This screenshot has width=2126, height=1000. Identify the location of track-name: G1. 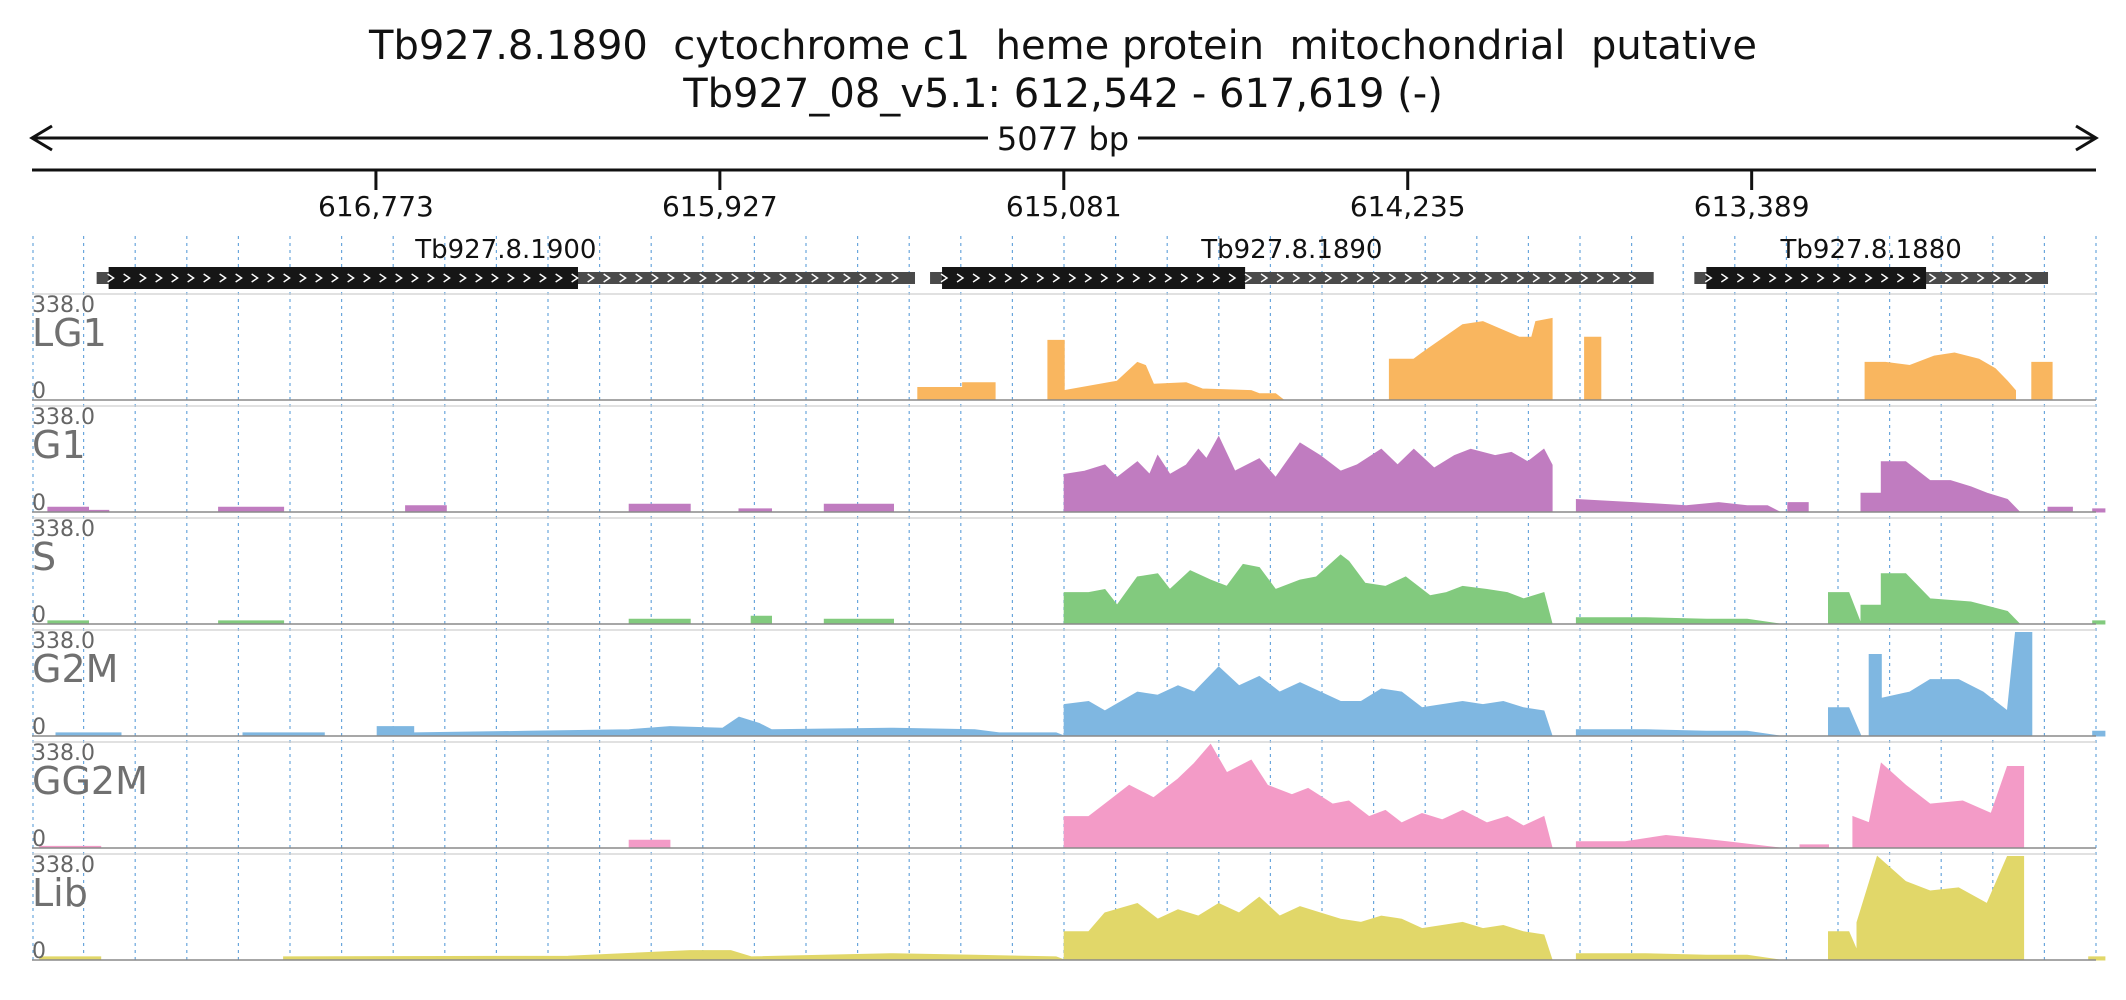
(59, 445).